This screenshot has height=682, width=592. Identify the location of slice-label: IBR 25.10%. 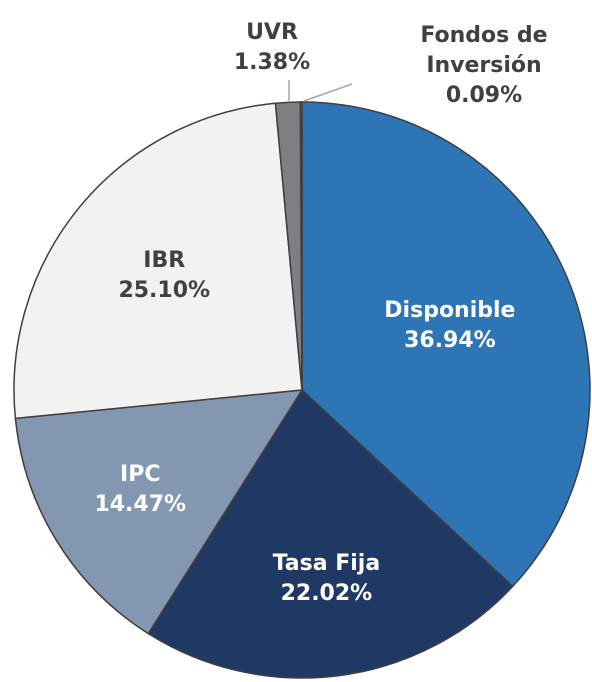
(164, 276).